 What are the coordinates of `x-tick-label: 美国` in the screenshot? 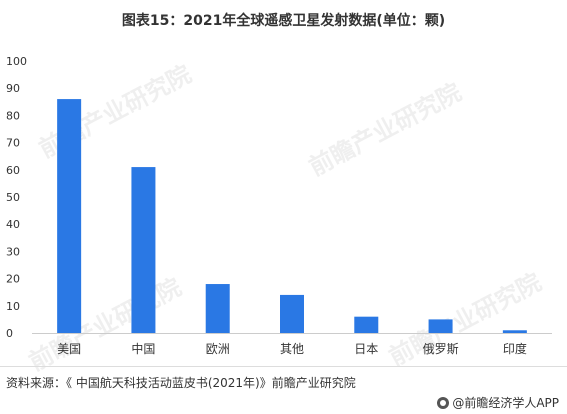 It's located at (69, 349).